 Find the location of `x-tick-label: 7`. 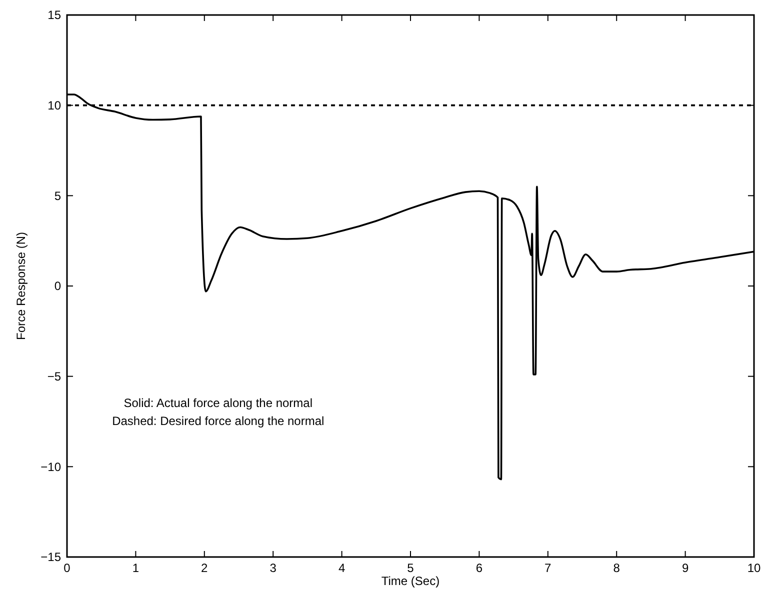

x-tick-label: 7 is located at coordinates (548, 568).